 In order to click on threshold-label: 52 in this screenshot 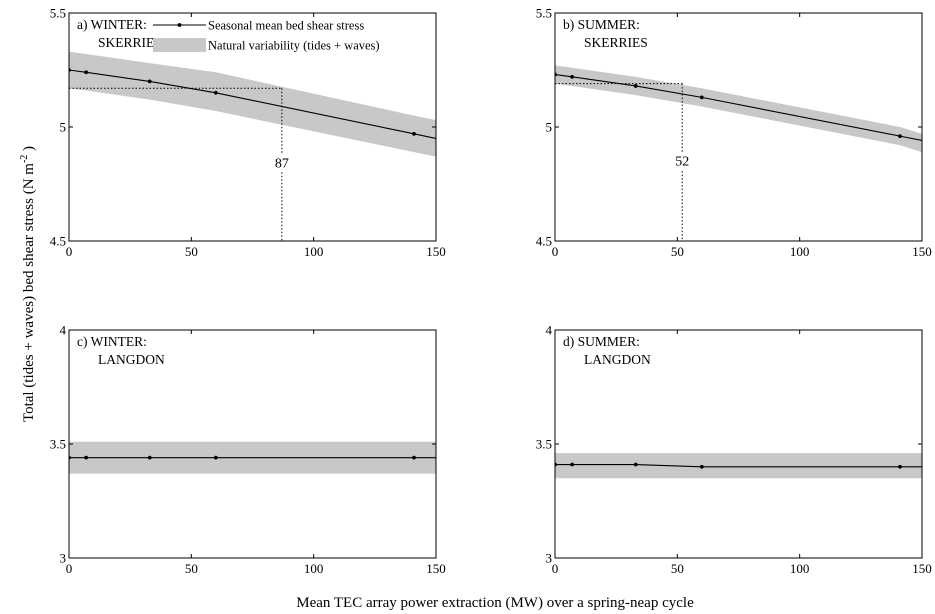, I will do `click(682, 161)`.